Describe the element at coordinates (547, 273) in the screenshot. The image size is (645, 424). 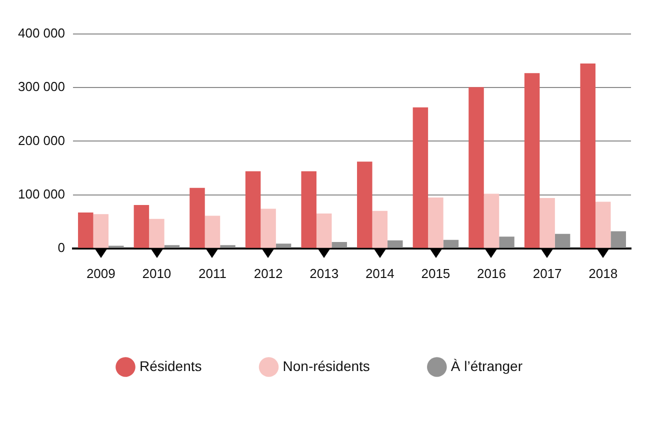
I see `x-tick-label: 2017` at that location.